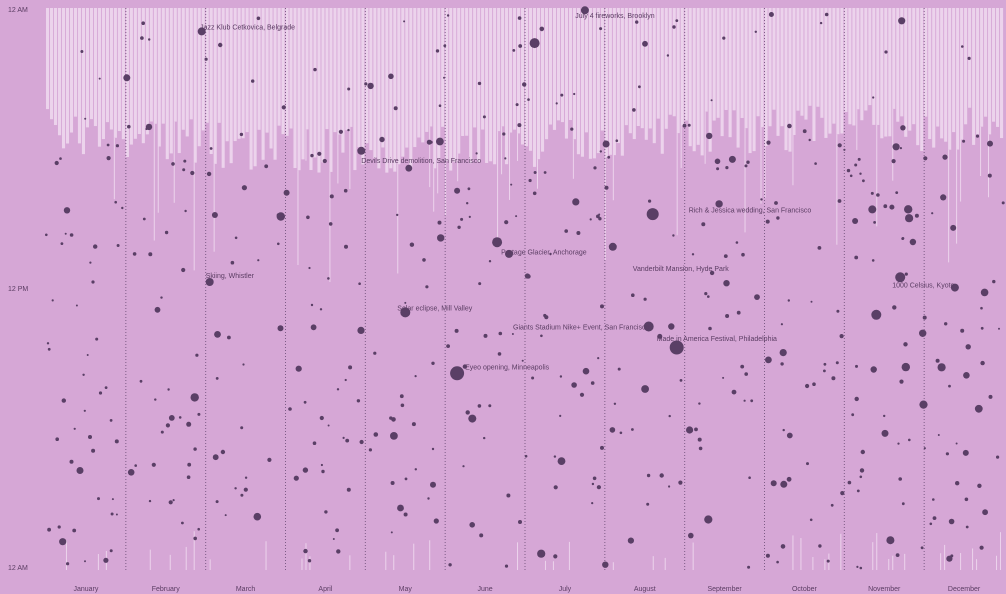 This screenshot has height=594, width=1006. I want to click on x-tick-label: June, so click(484, 589).